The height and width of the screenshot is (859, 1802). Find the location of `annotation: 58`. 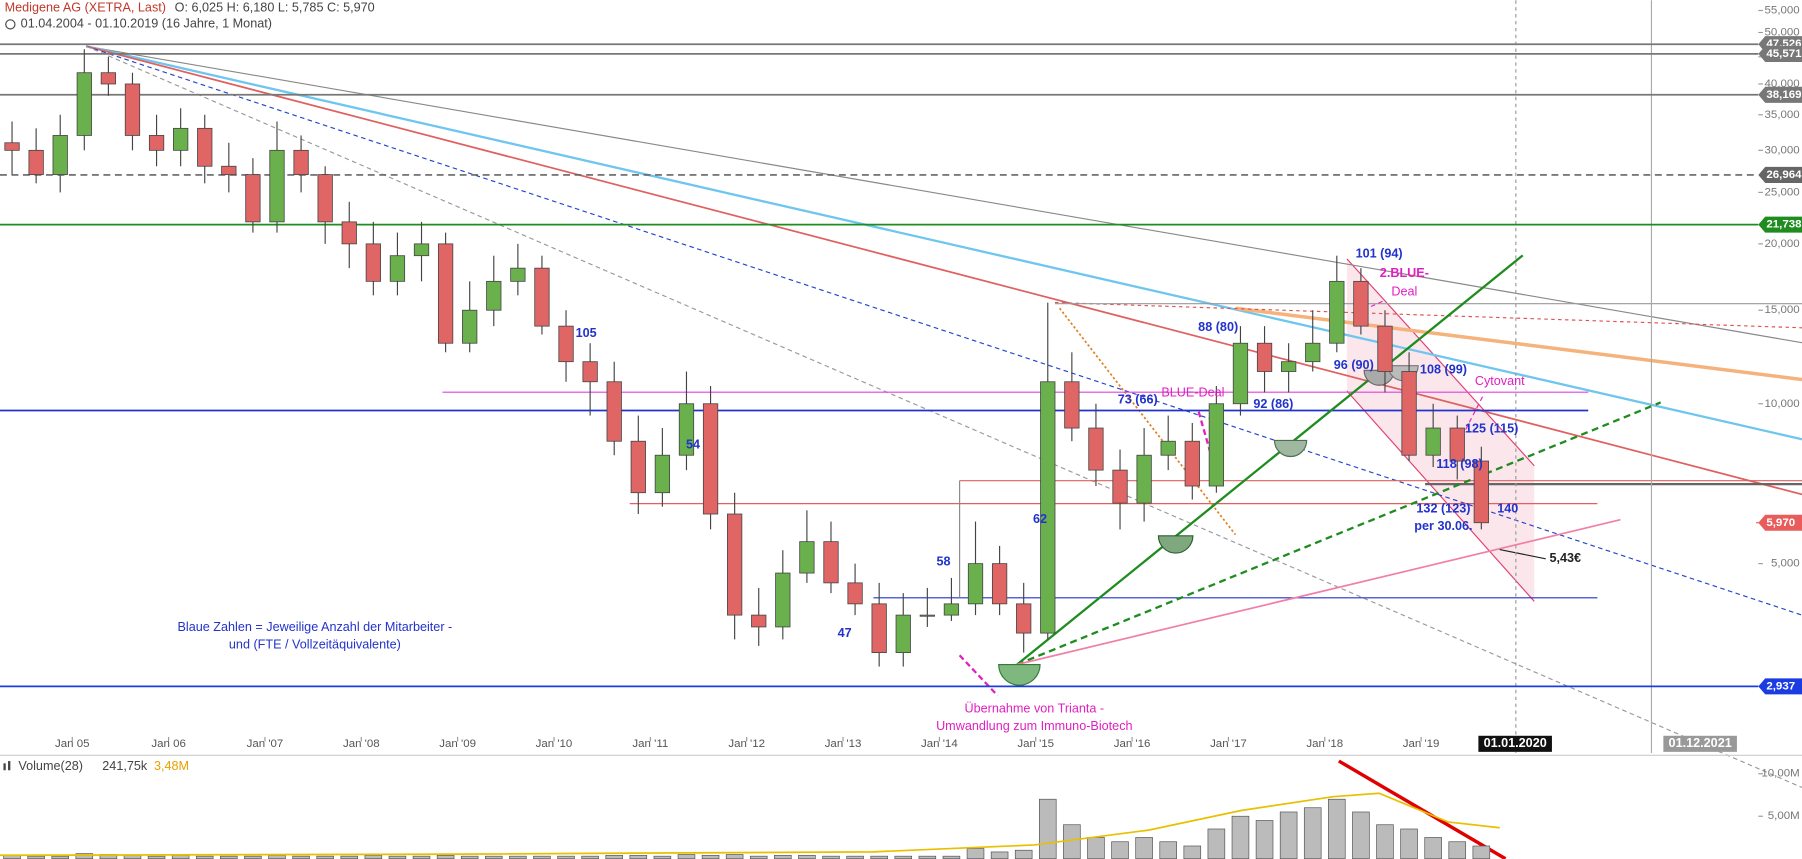

annotation: 58 is located at coordinates (943, 562).